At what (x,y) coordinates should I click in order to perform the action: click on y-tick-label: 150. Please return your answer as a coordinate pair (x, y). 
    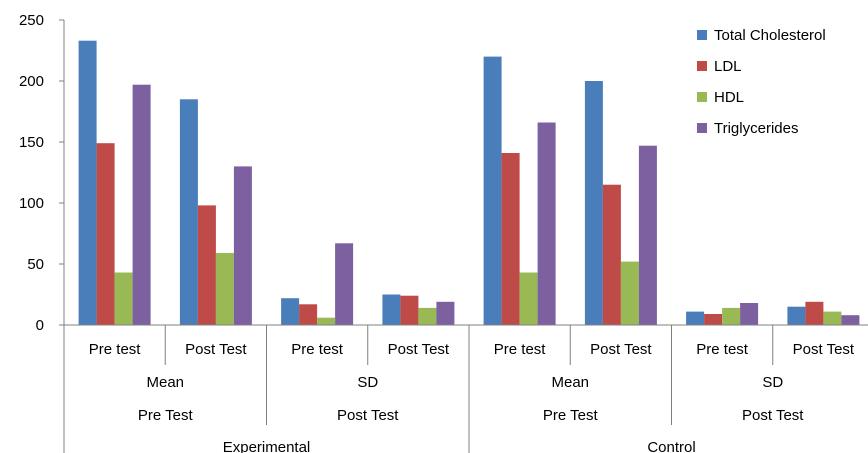
    Looking at the image, I should click on (31, 142).